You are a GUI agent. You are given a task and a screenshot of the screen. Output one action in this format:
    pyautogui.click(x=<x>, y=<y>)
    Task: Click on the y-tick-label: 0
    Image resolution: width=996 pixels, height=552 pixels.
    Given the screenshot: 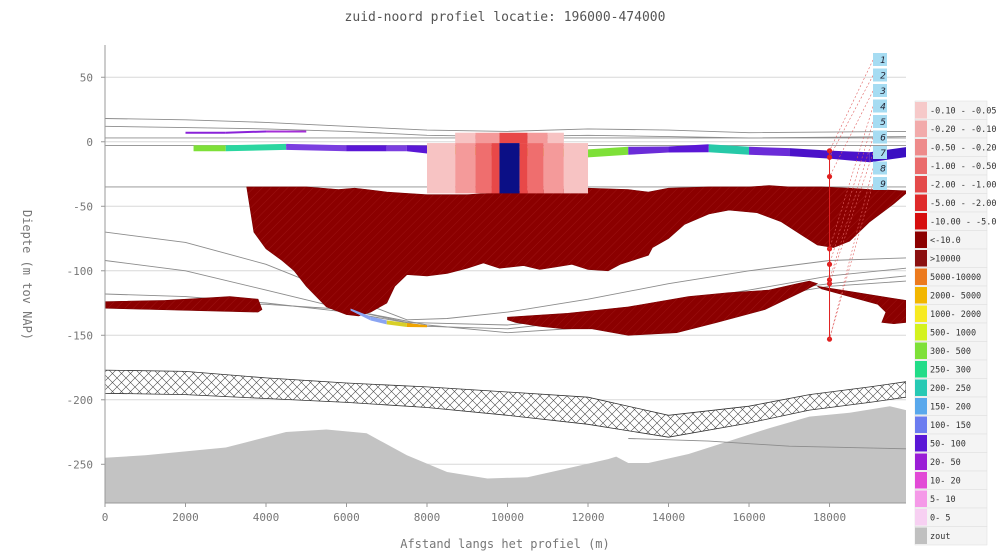 What is the action you would take?
    pyautogui.click(x=89, y=142)
    